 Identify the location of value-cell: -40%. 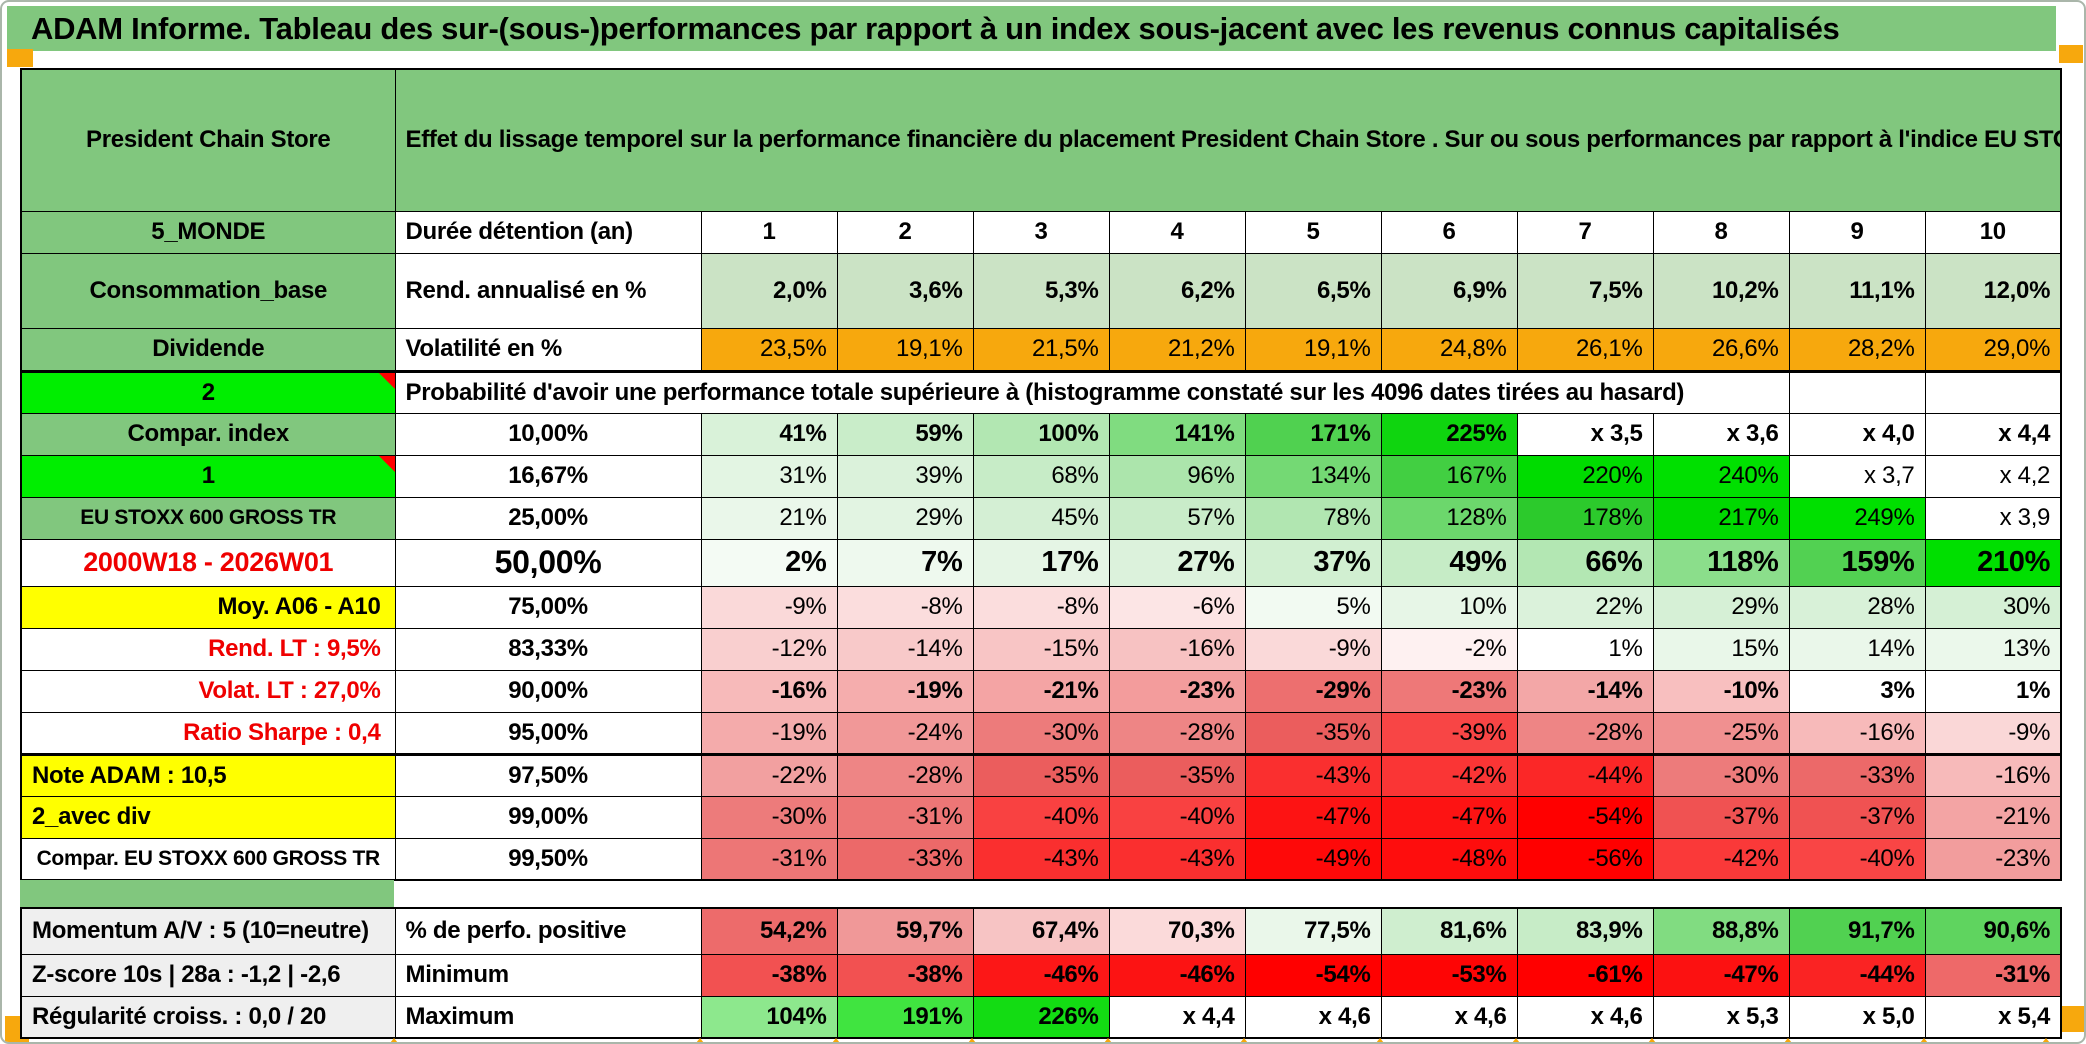
(1177, 817).